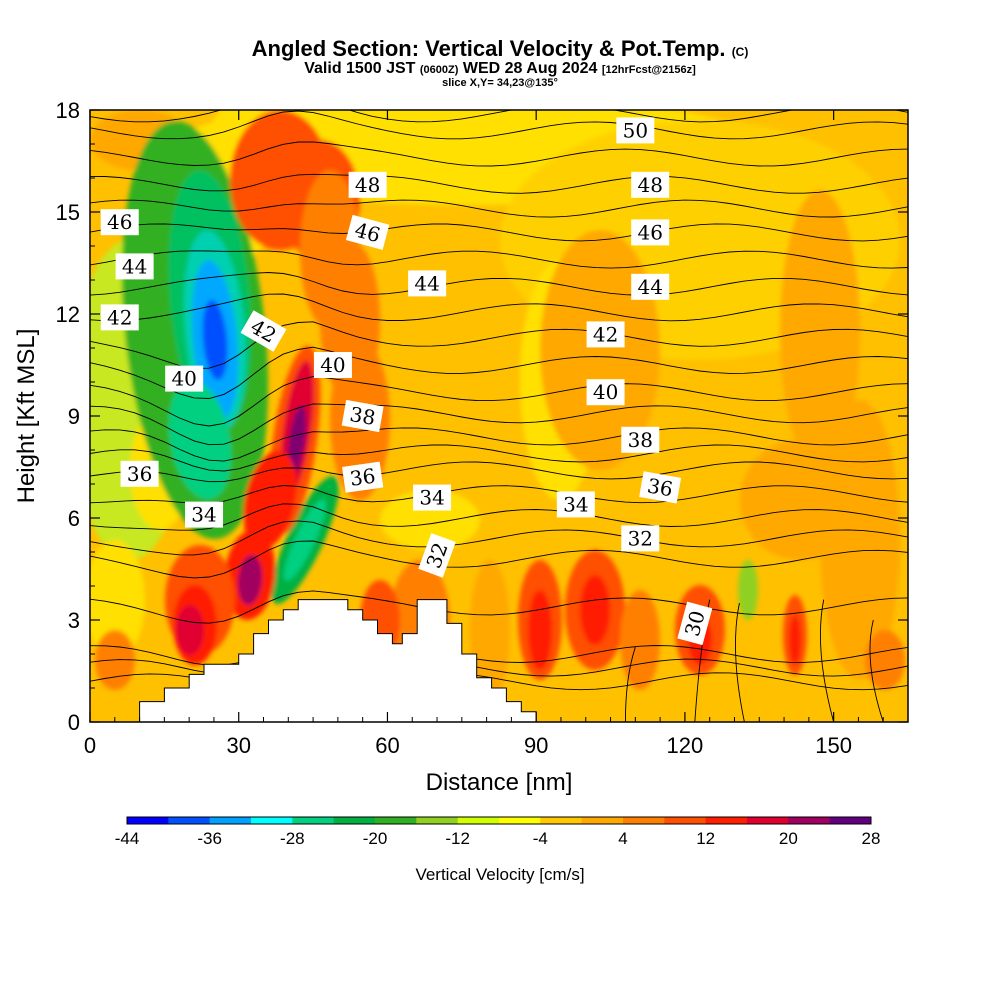 The width and height of the screenshot is (1000, 1000). What do you see at coordinates (605, 334) in the screenshot?
I see `contour-label: 42` at bounding box center [605, 334].